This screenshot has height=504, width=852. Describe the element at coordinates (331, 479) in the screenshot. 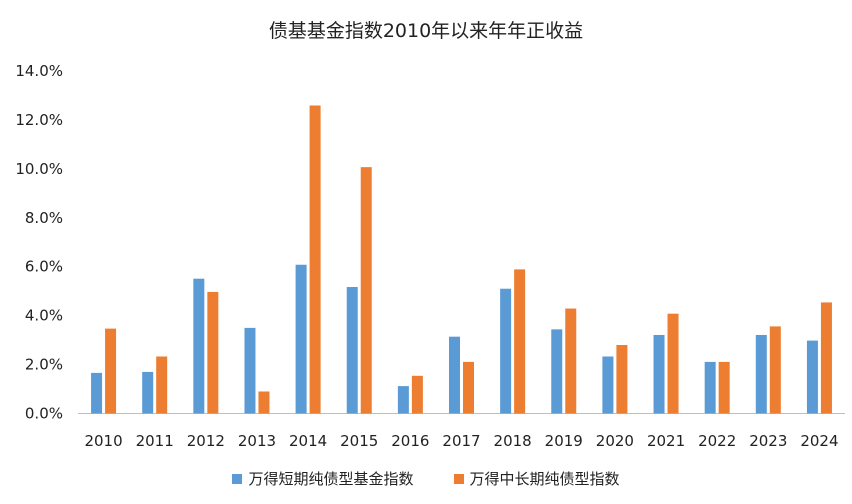

I see `legend-label: 万得短期纯债型基金指数` at that location.